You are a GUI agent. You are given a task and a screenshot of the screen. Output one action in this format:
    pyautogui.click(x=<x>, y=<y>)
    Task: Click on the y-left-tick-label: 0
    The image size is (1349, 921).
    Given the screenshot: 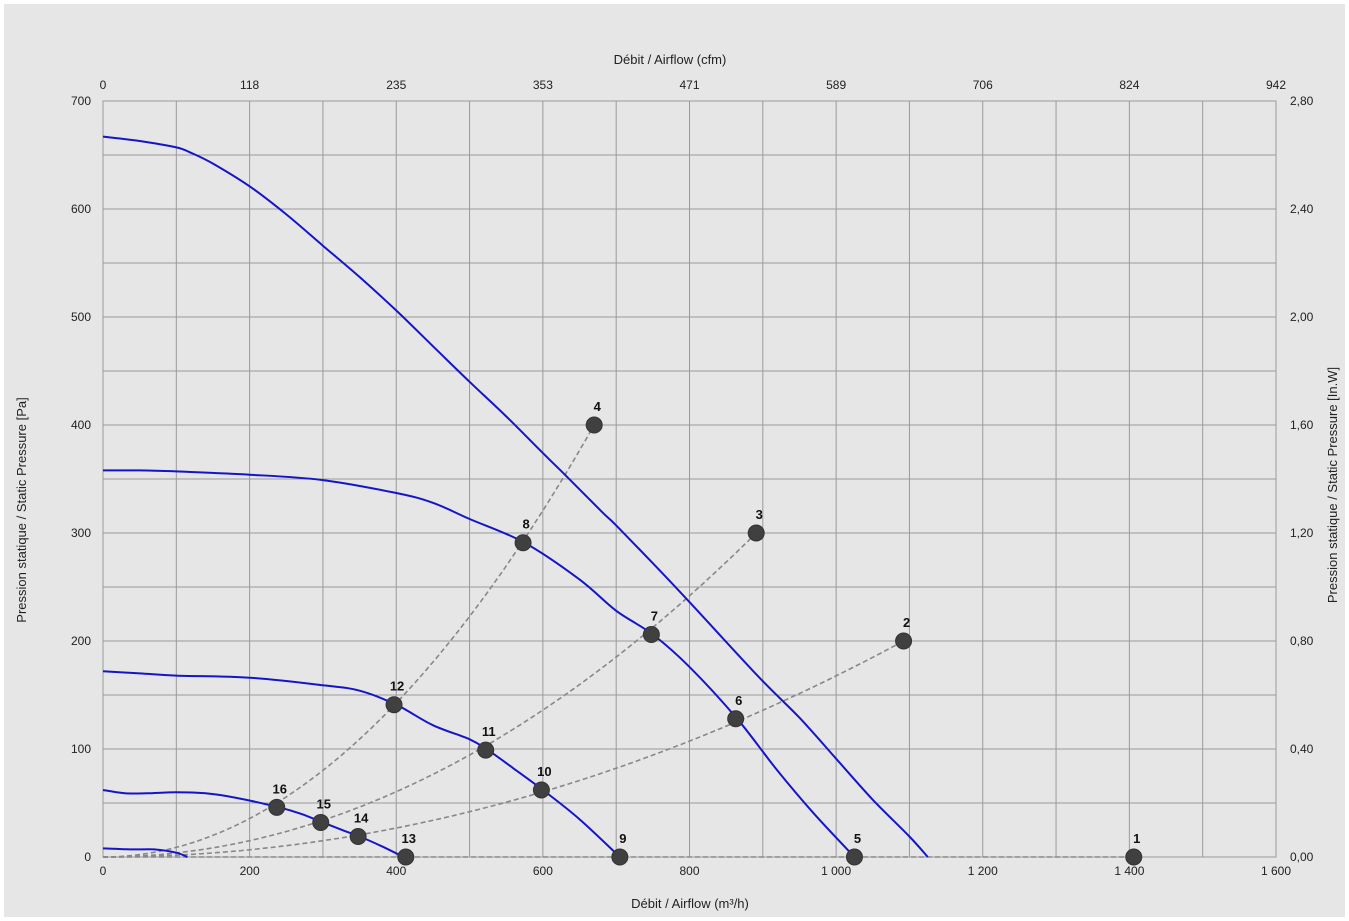 What is the action you would take?
    pyautogui.click(x=87, y=857)
    